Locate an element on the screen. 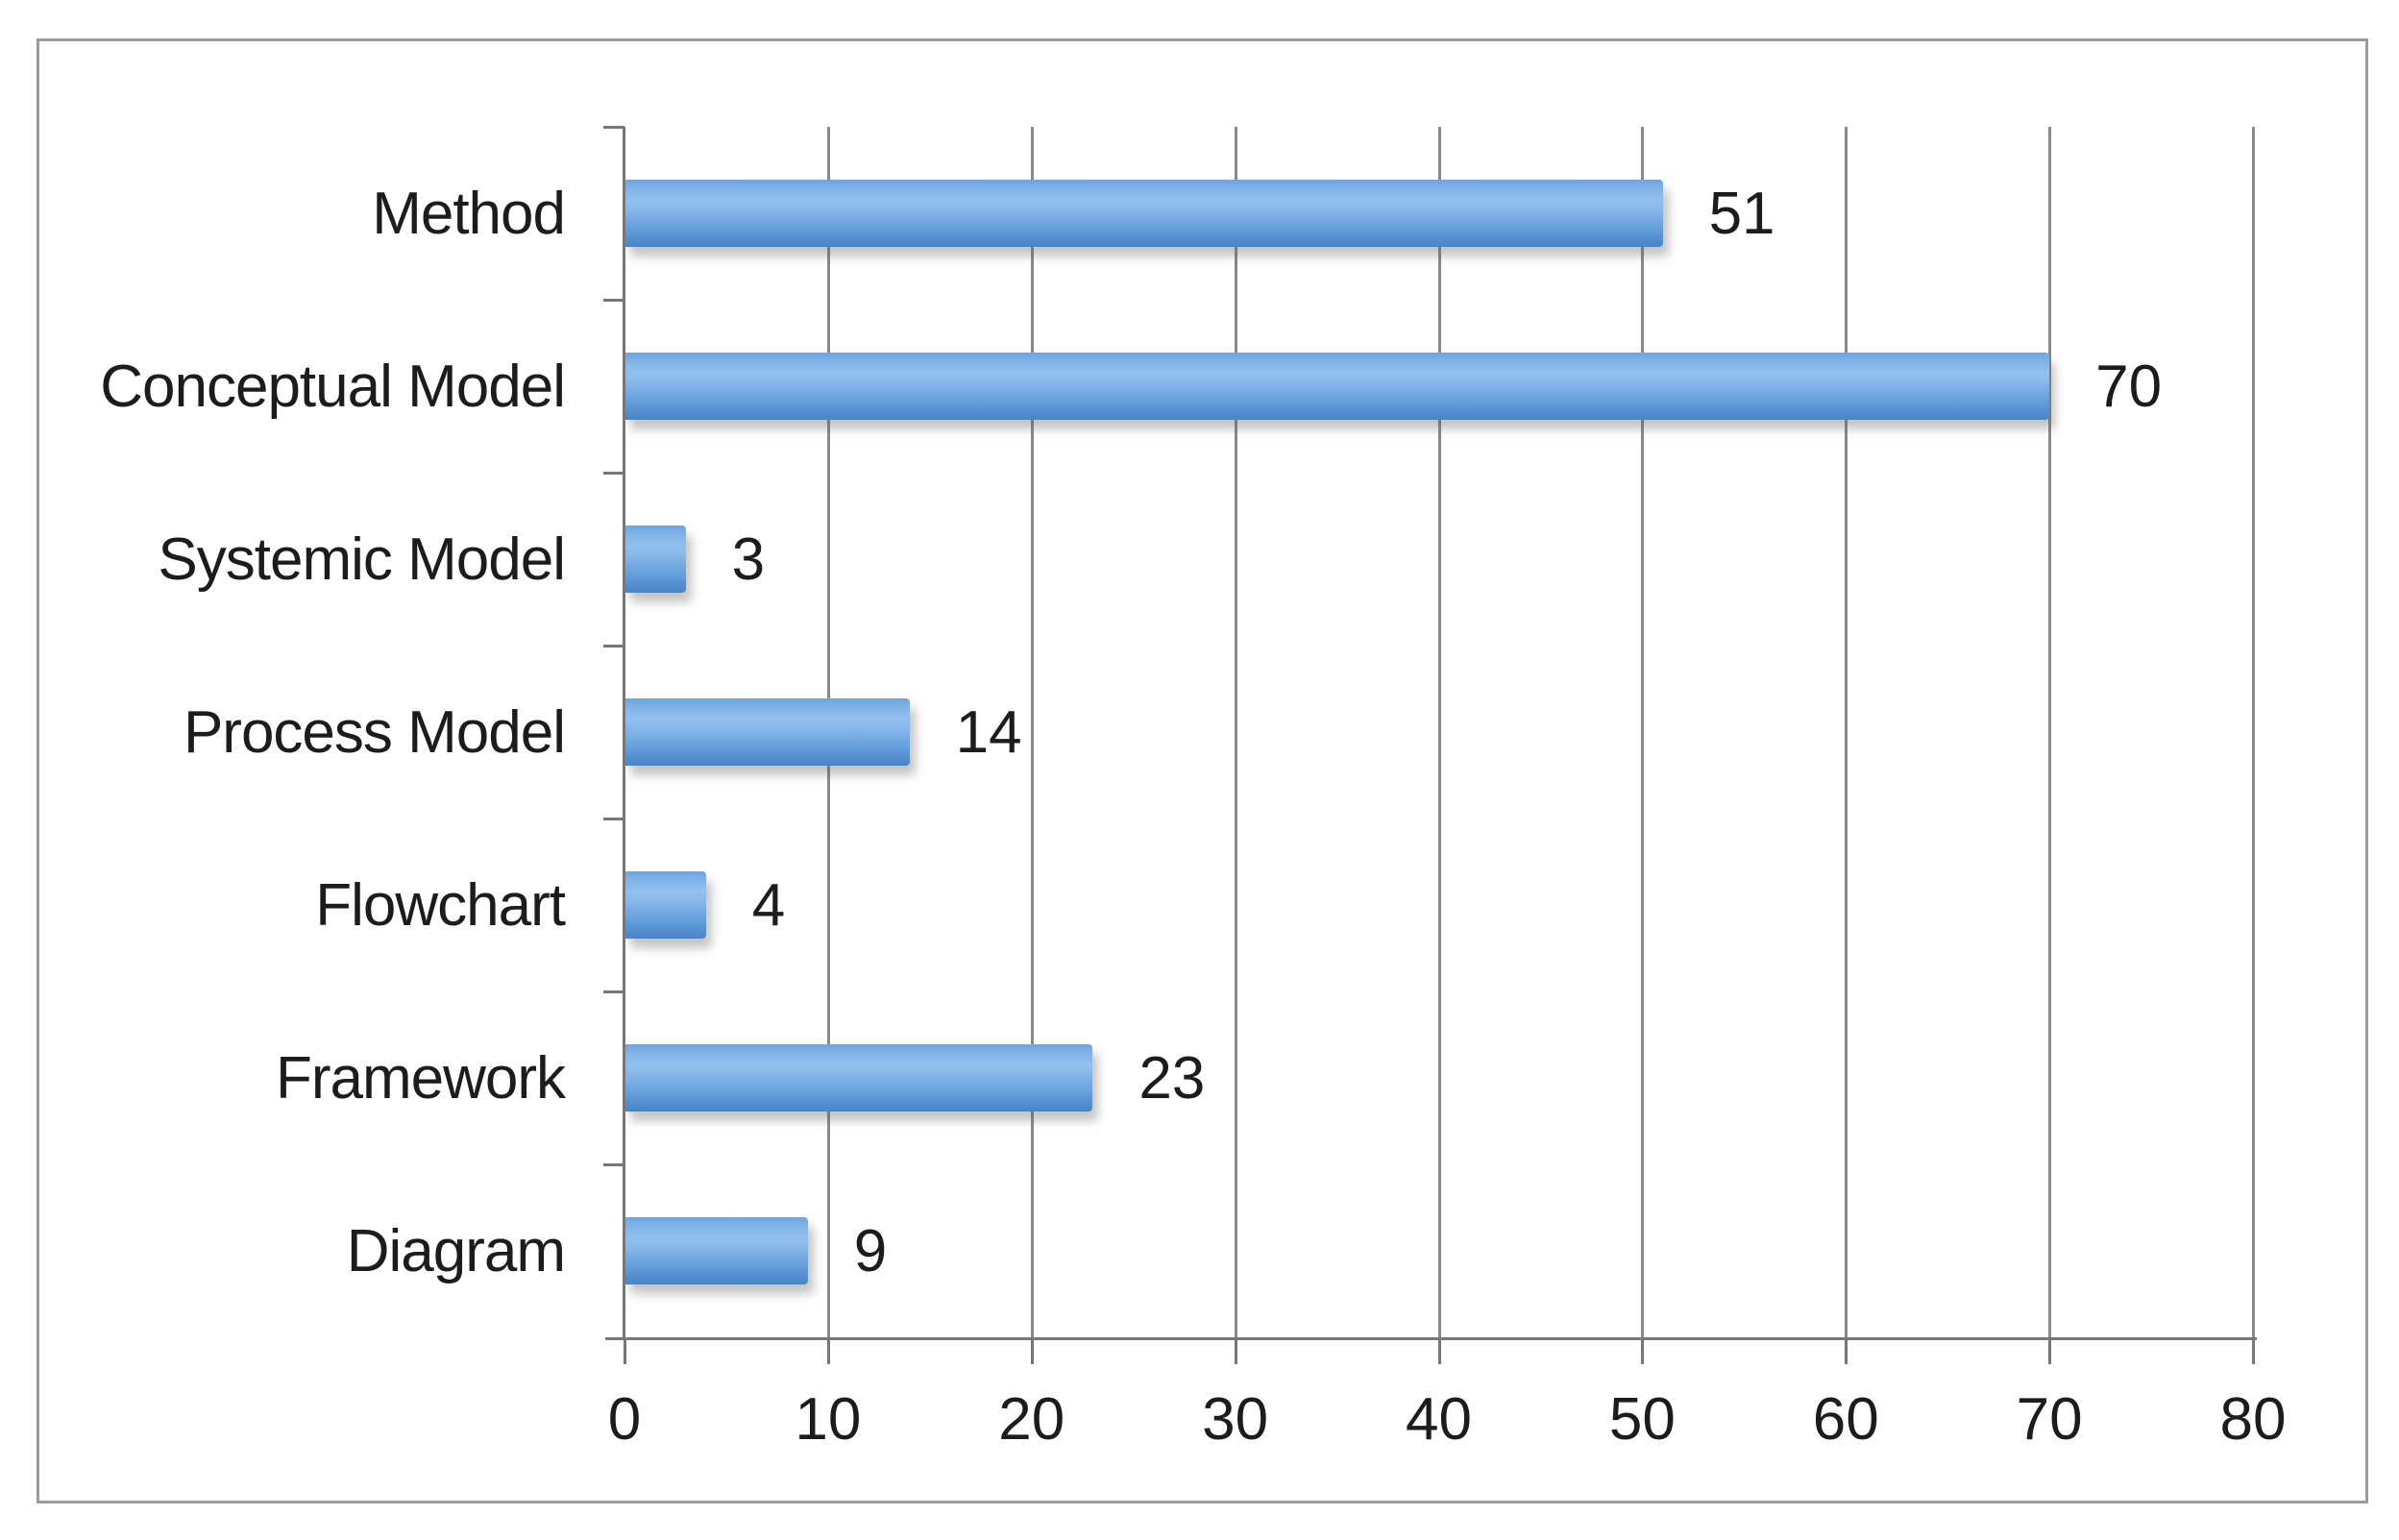  x-tick-label: 10 is located at coordinates (828, 1419).